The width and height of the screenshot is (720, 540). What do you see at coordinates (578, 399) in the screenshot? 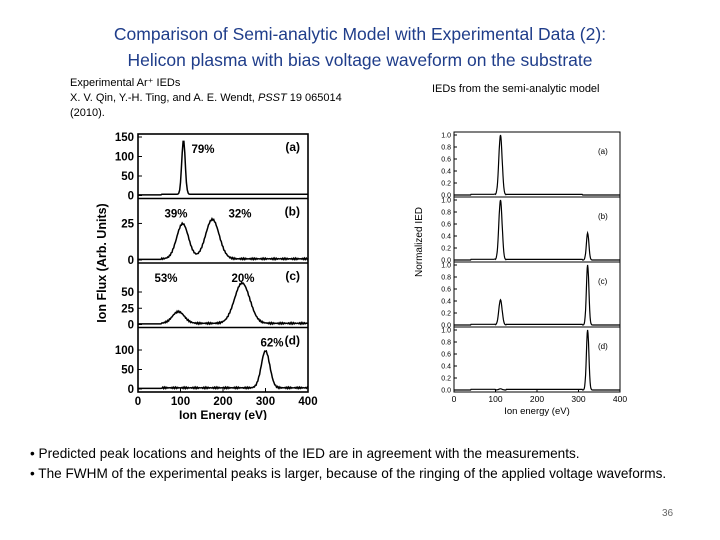
I see `model-x-tick-label: 300` at bounding box center [578, 399].